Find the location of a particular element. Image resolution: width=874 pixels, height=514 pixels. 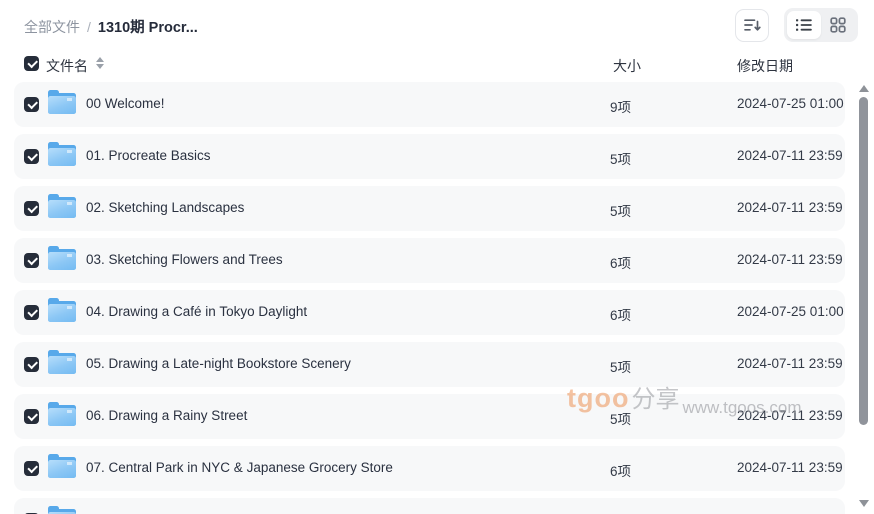

column-header-name: 文件名 is located at coordinates (67, 66).